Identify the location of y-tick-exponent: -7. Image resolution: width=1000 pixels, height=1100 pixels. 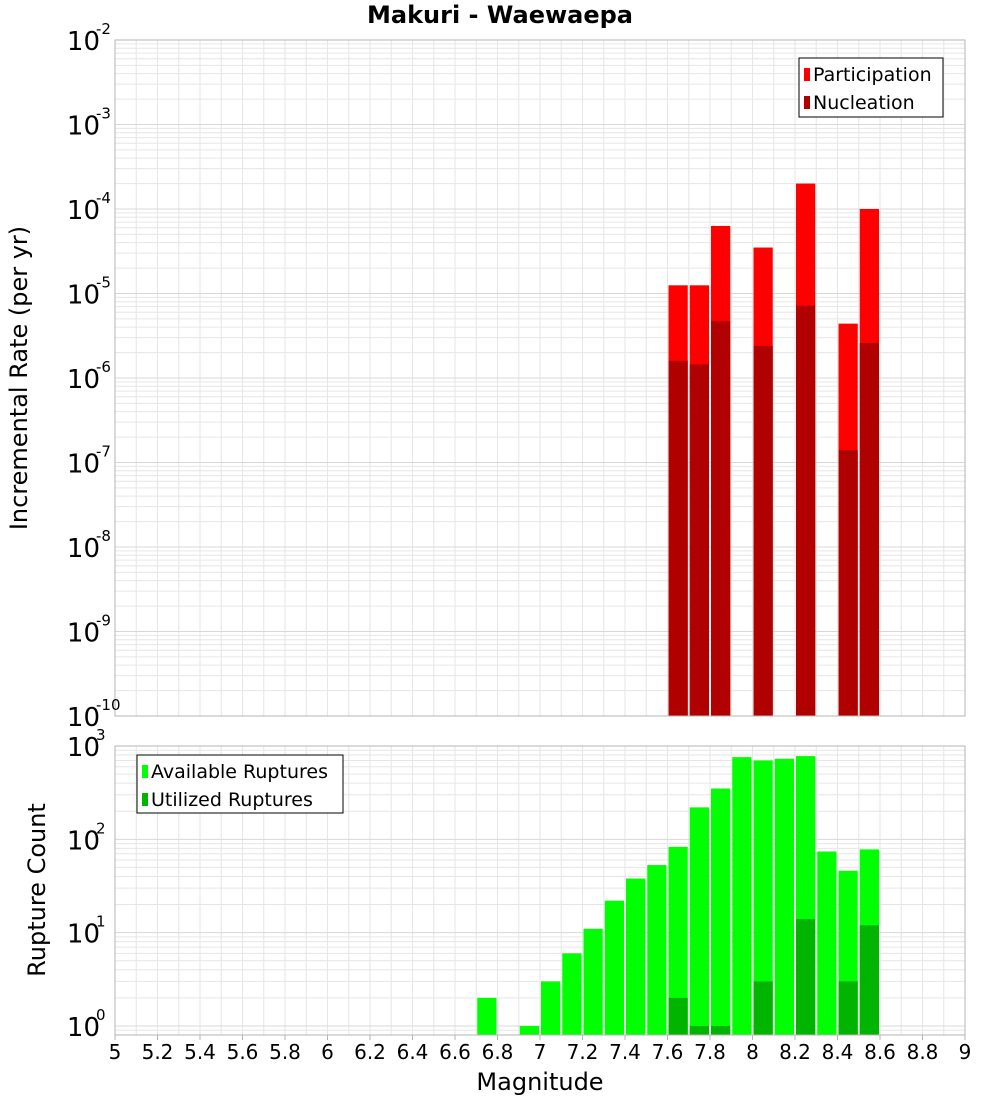
(103, 452).